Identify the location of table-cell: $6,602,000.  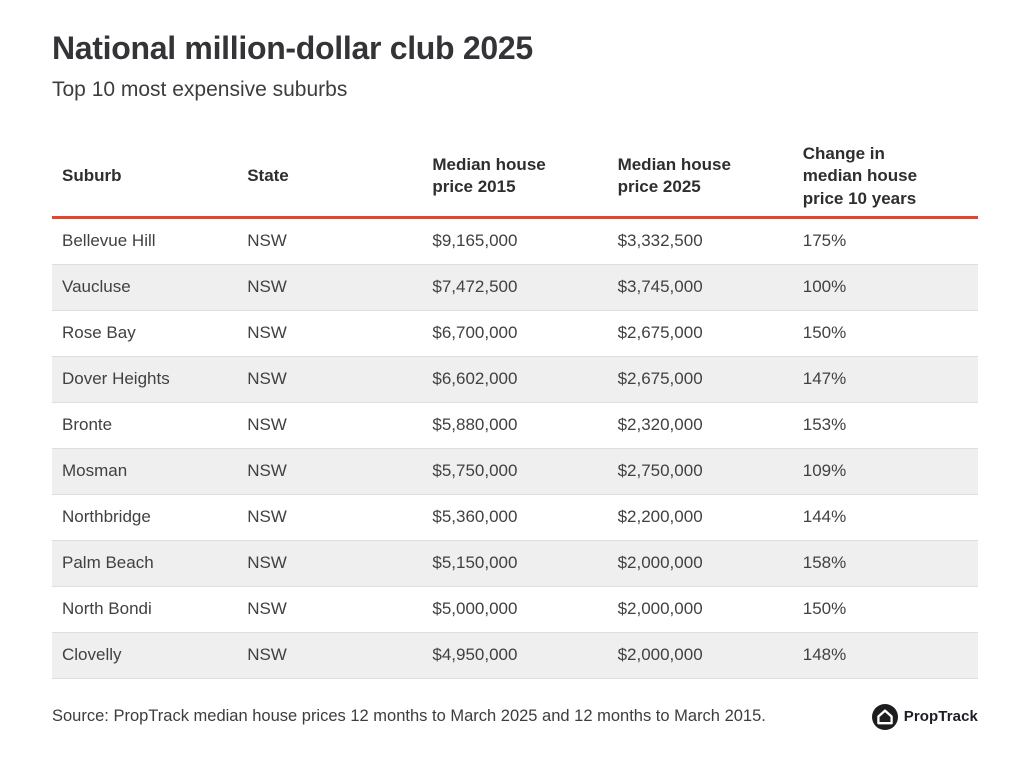
(515, 379).